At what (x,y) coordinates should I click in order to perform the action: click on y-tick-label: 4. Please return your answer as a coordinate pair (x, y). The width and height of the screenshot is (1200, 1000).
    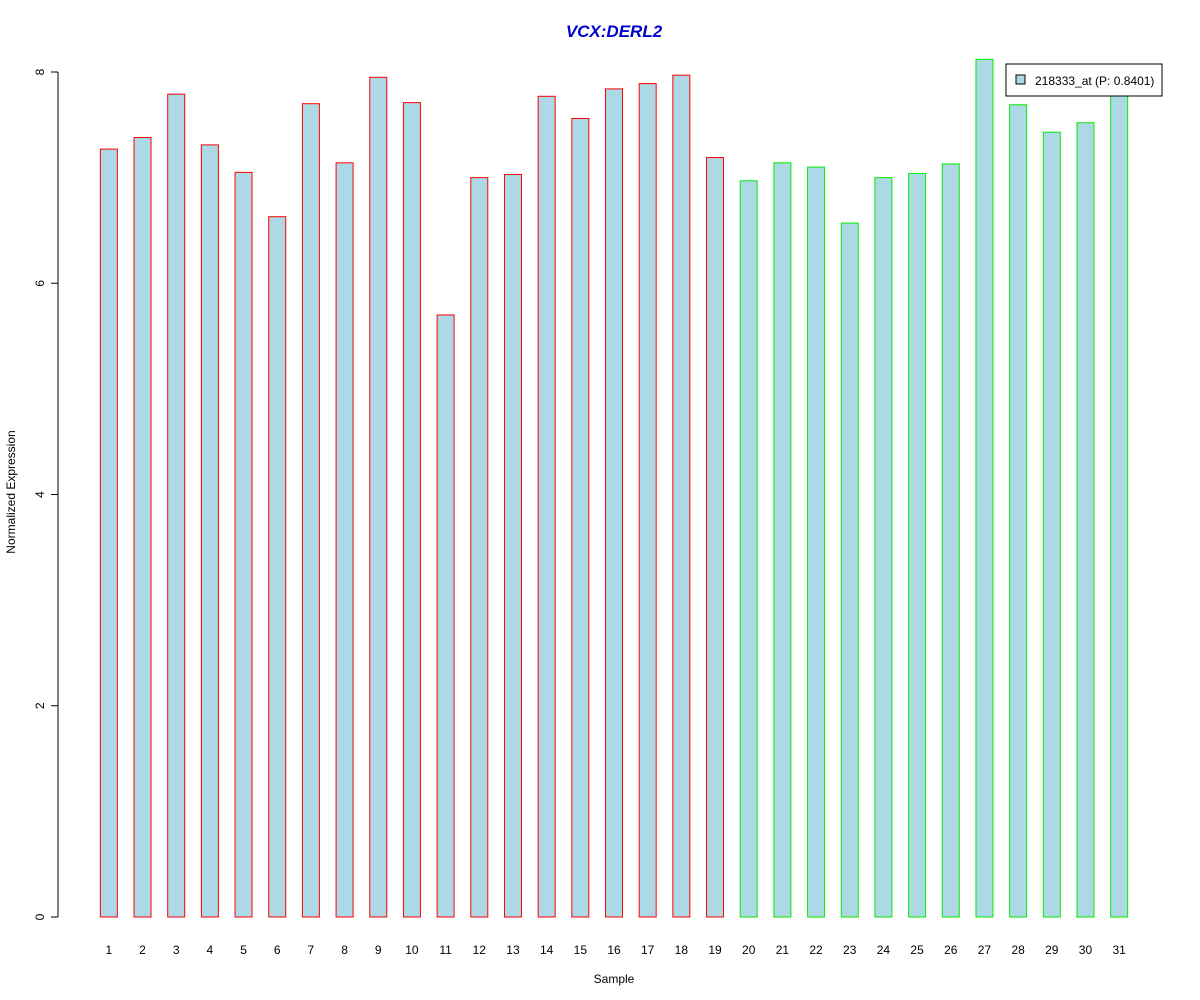
    Looking at the image, I should click on (40, 494).